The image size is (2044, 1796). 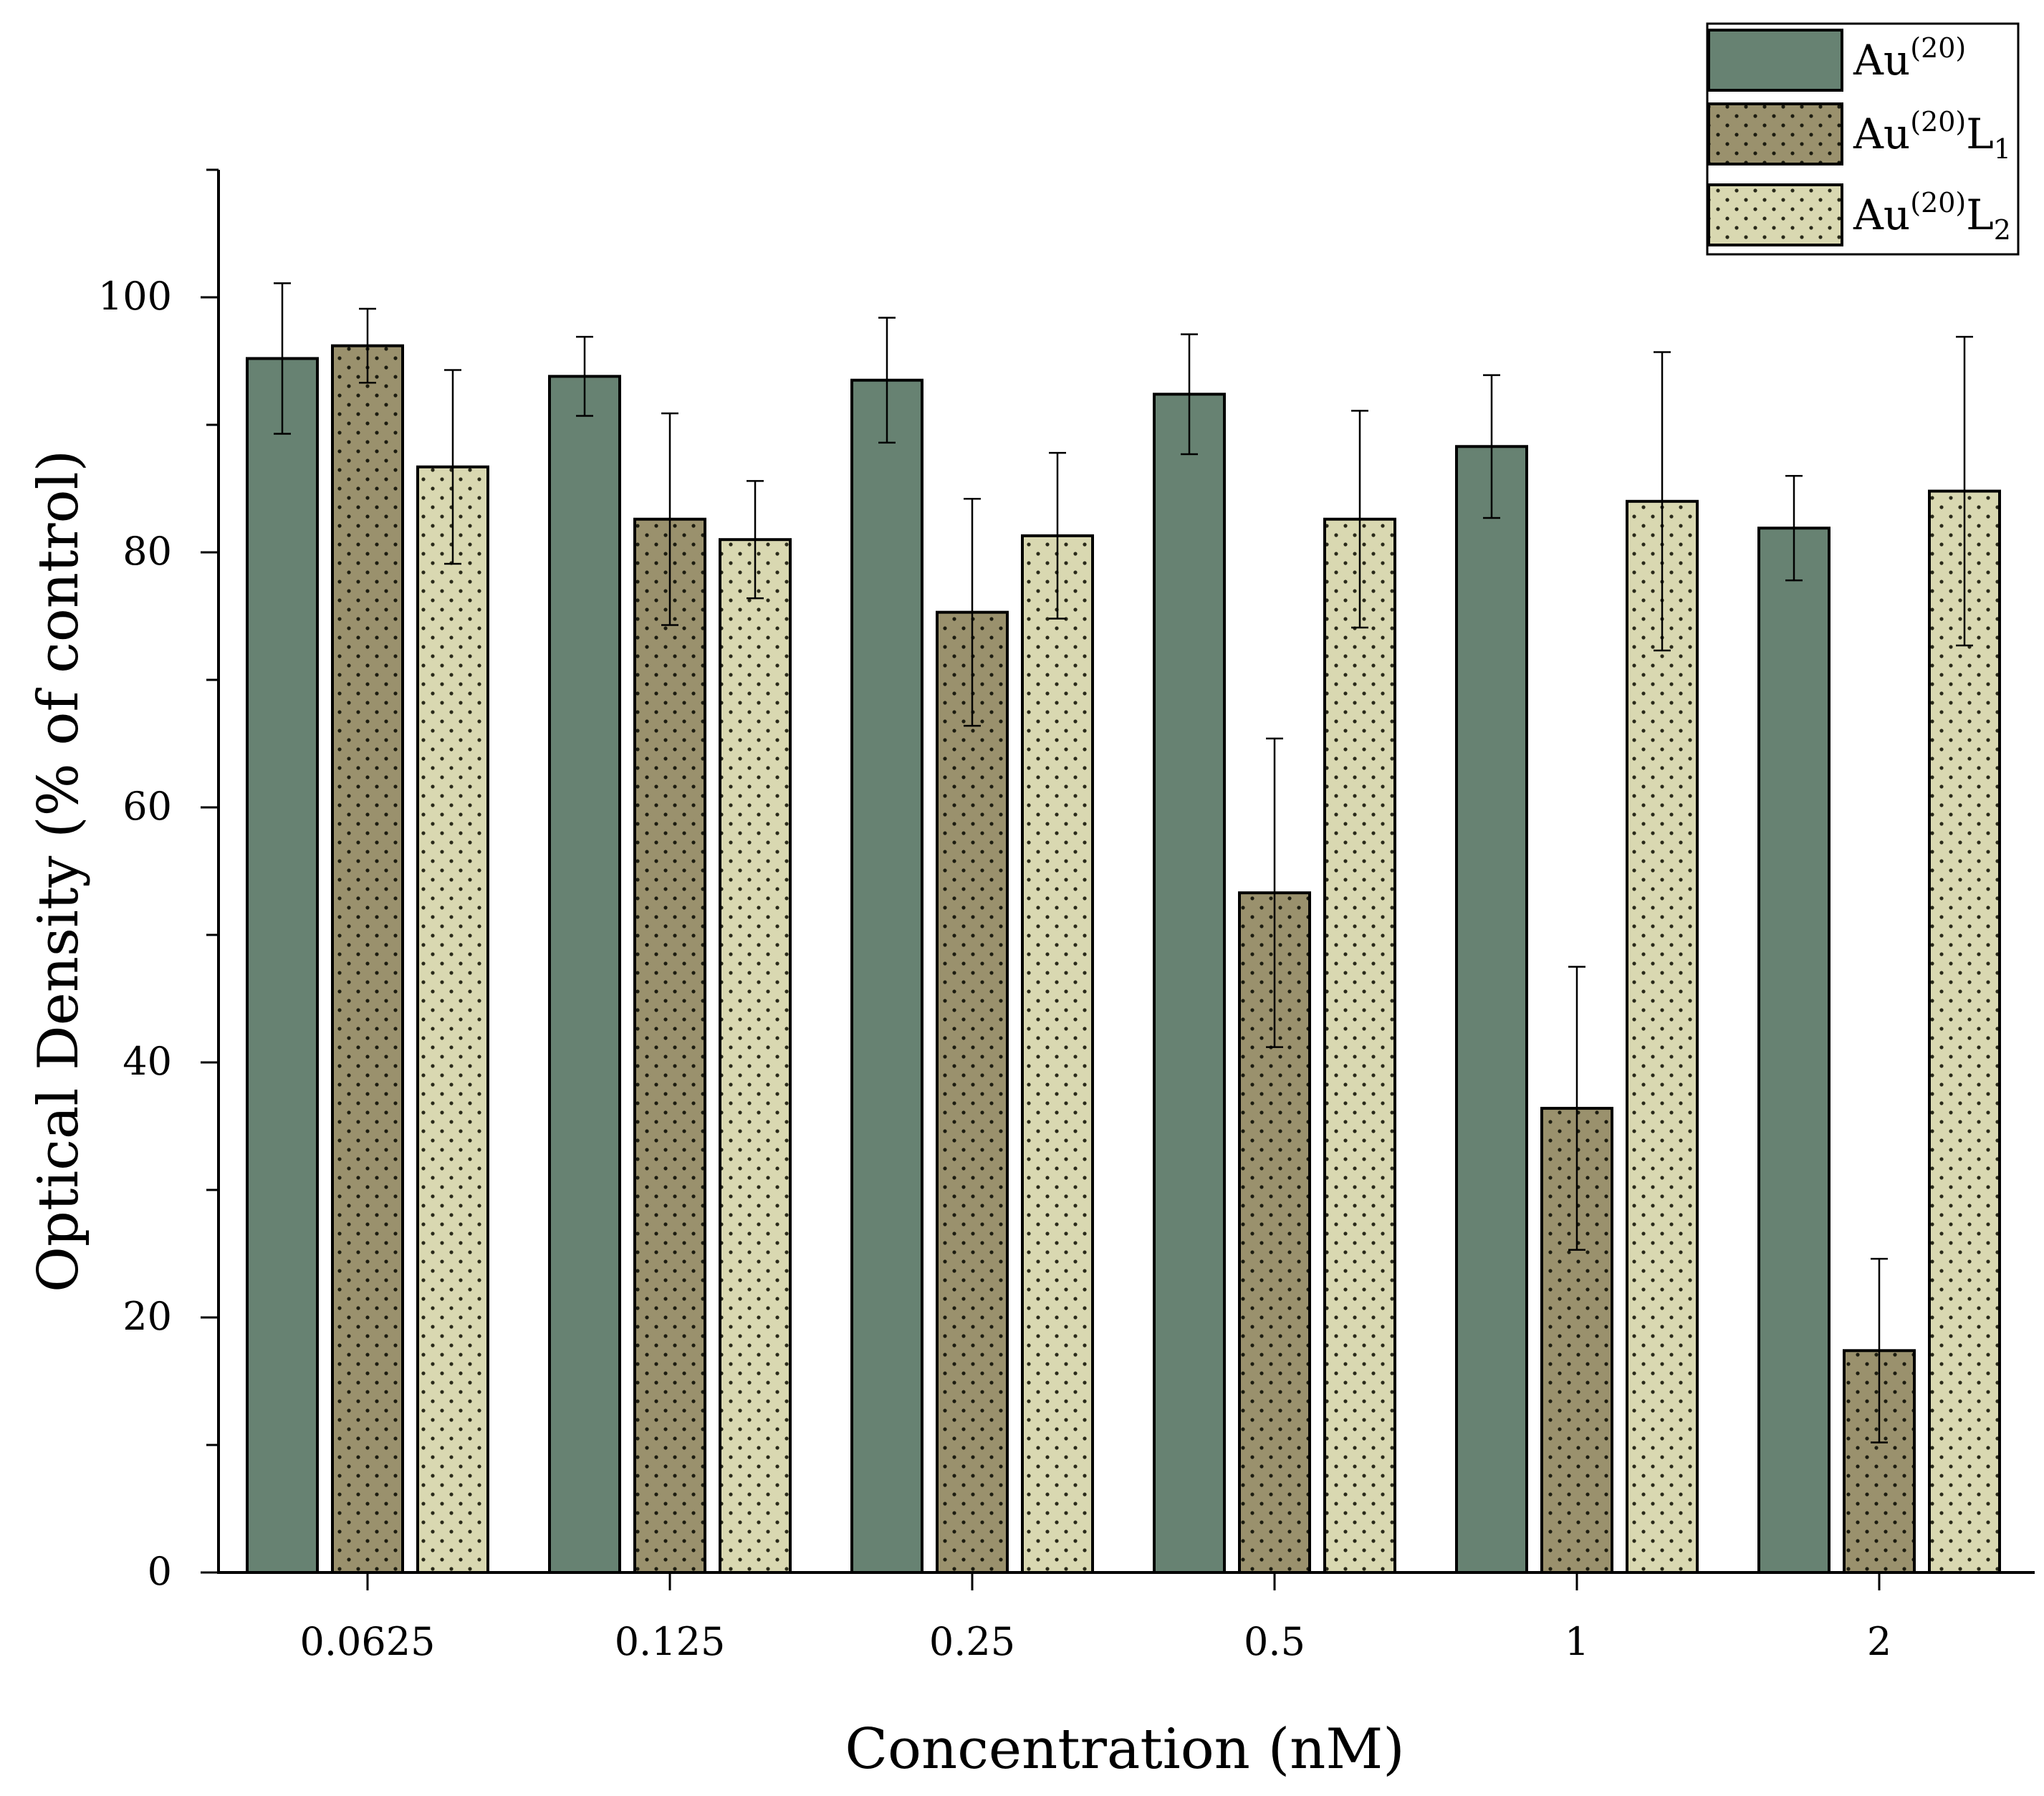 What do you see at coordinates (160, 1571) in the screenshot?
I see `y-tick-label: 0` at bounding box center [160, 1571].